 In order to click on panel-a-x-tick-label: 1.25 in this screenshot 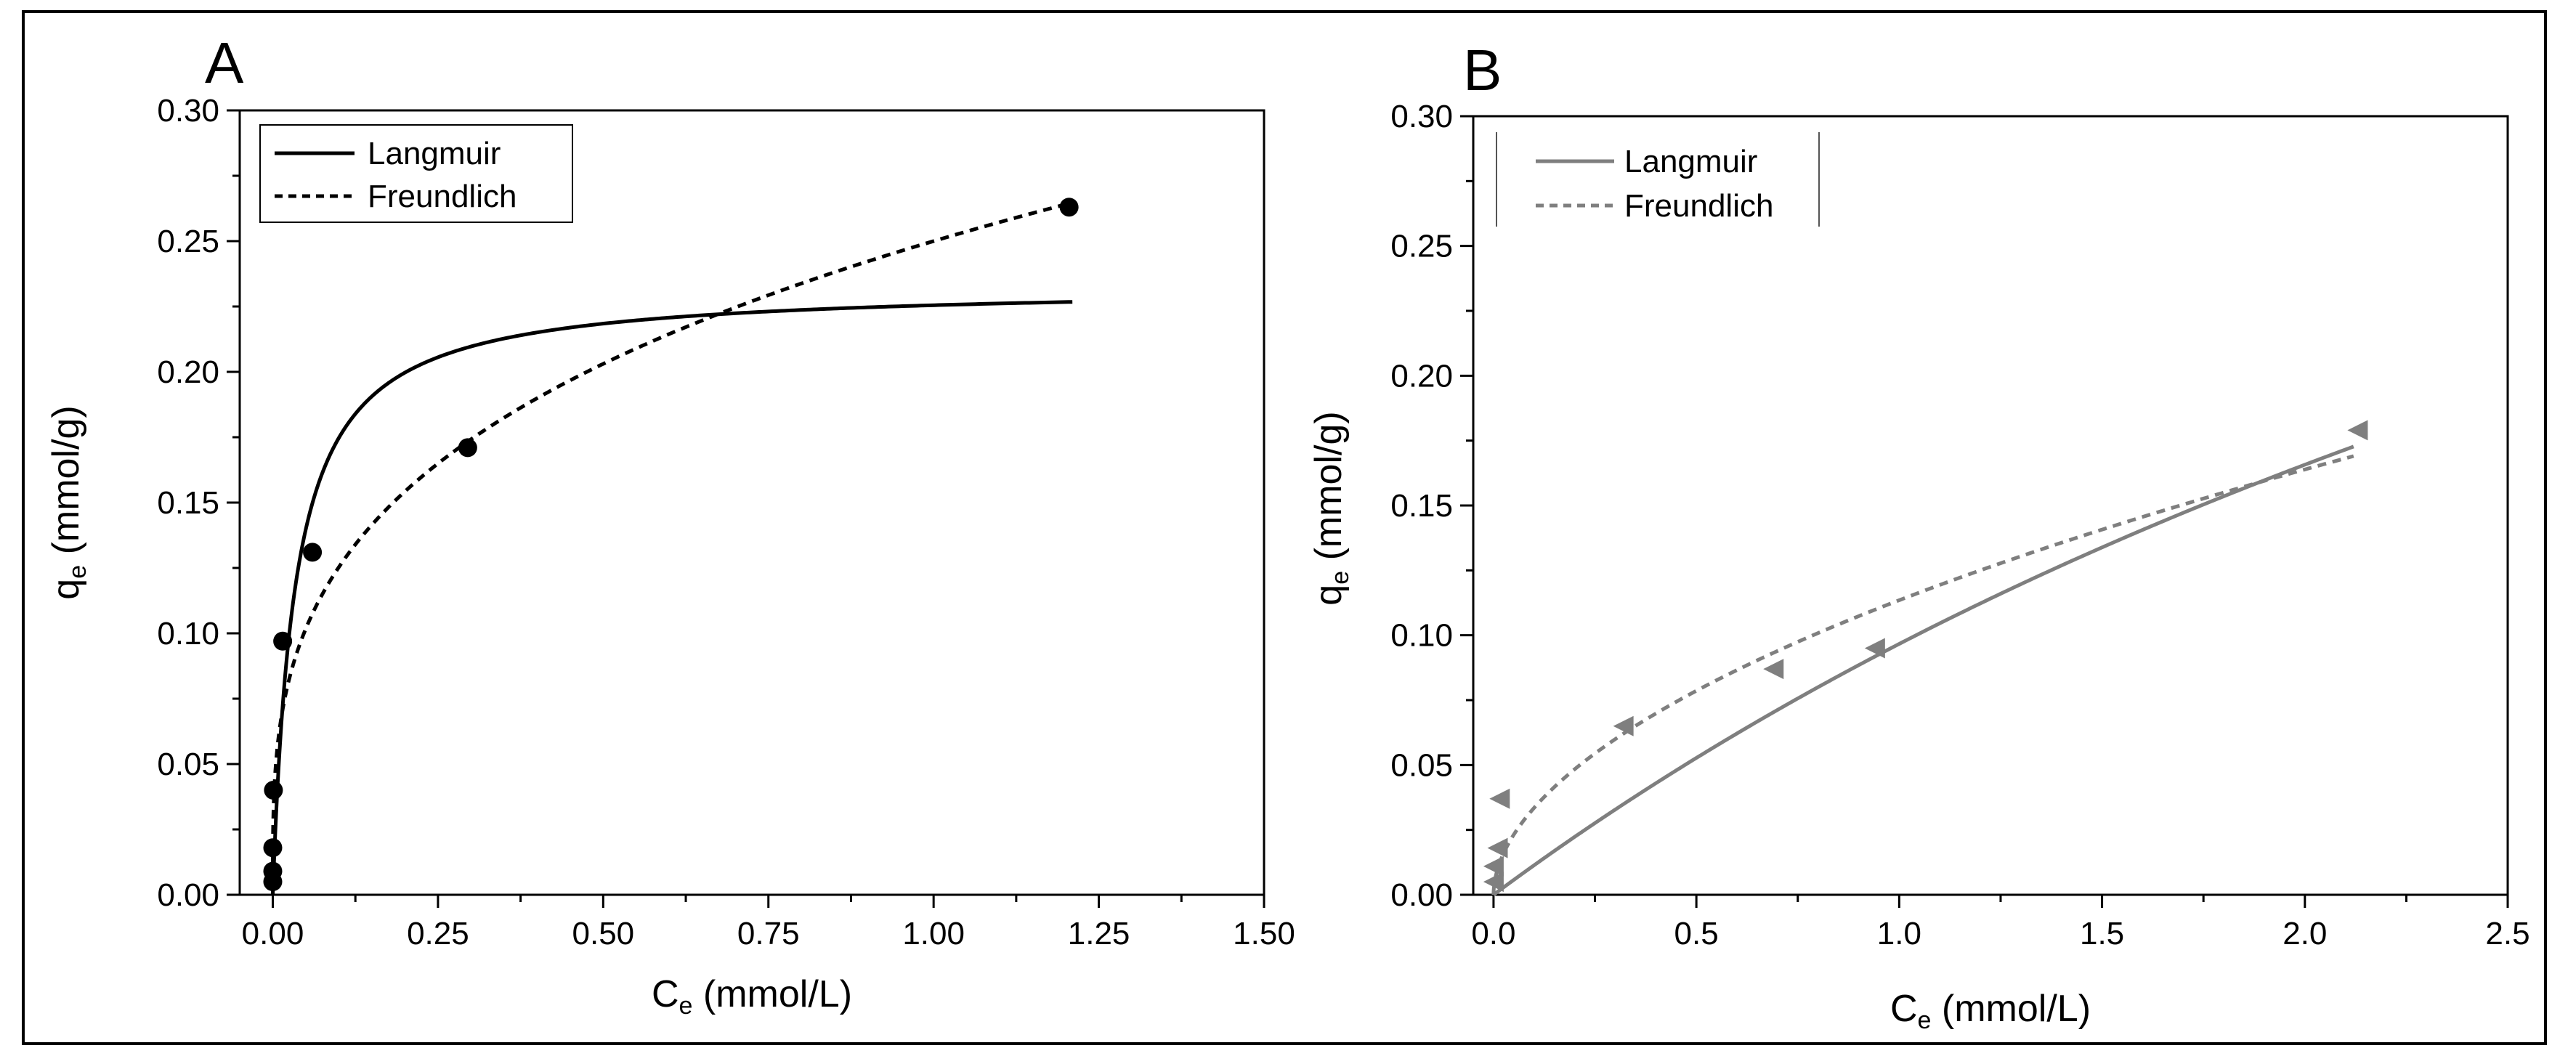, I will do `click(1099, 933)`.